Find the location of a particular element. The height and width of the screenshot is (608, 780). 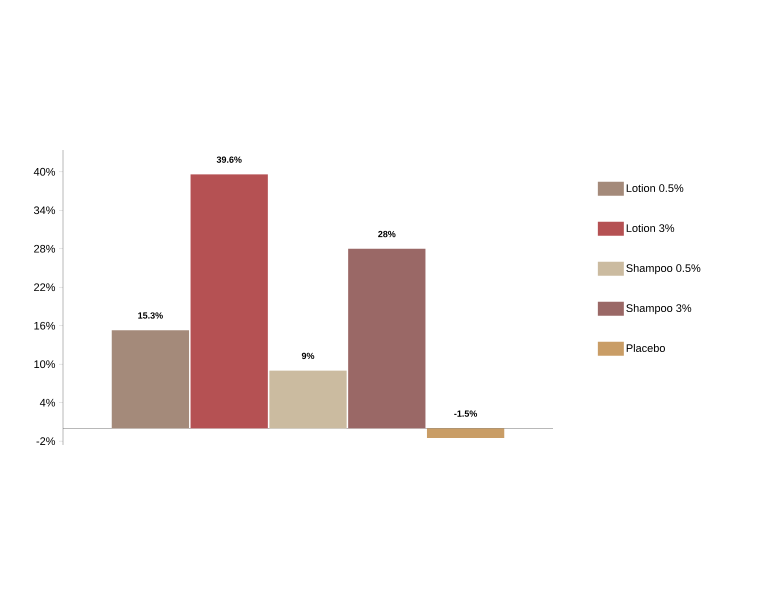

y-tick-label: 4% is located at coordinates (48, 402).